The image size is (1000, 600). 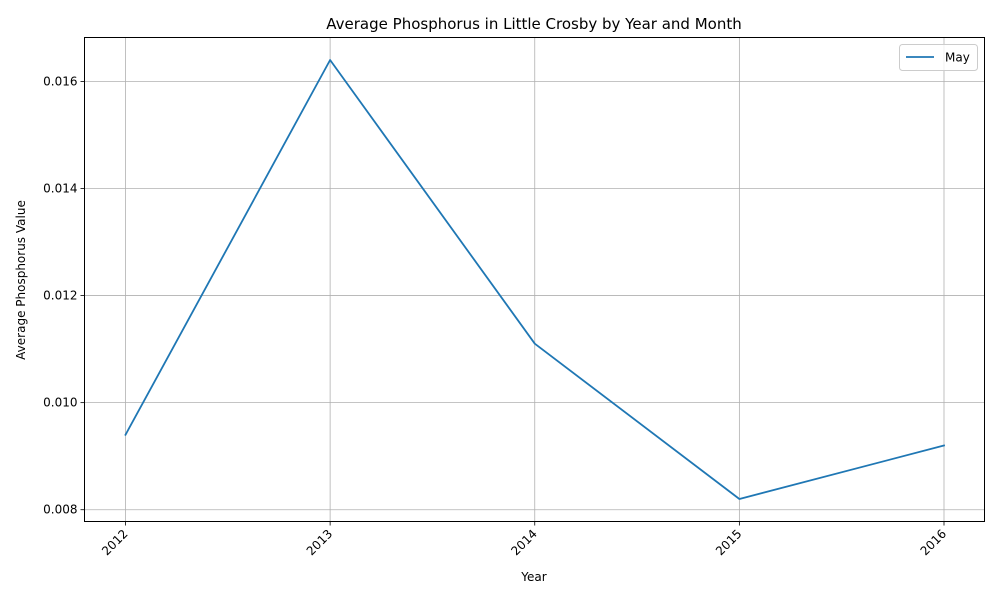 I want to click on y-tick-label: 0.010, so click(x=60, y=403).